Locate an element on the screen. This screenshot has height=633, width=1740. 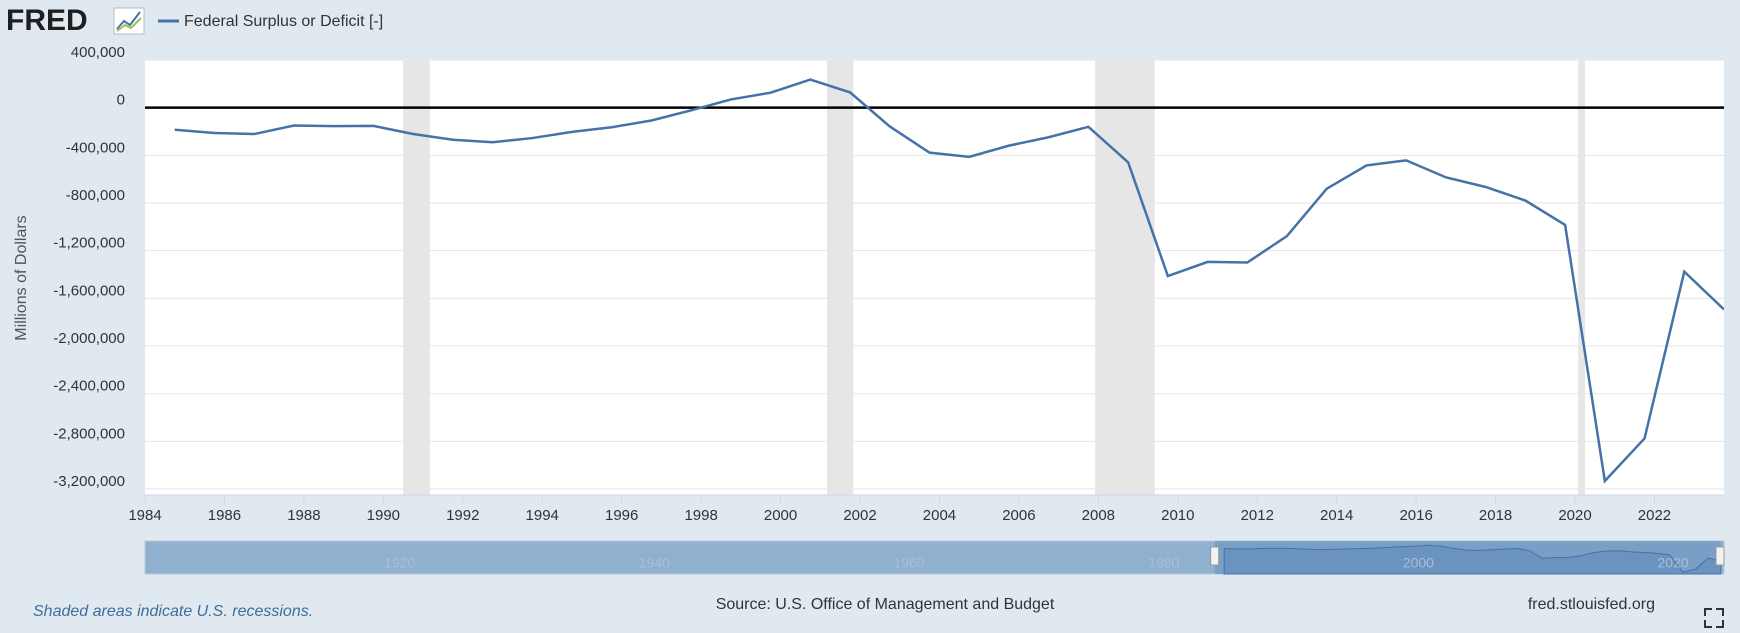
y-tick-label: -3,200,000 is located at coordinates (89, 481).